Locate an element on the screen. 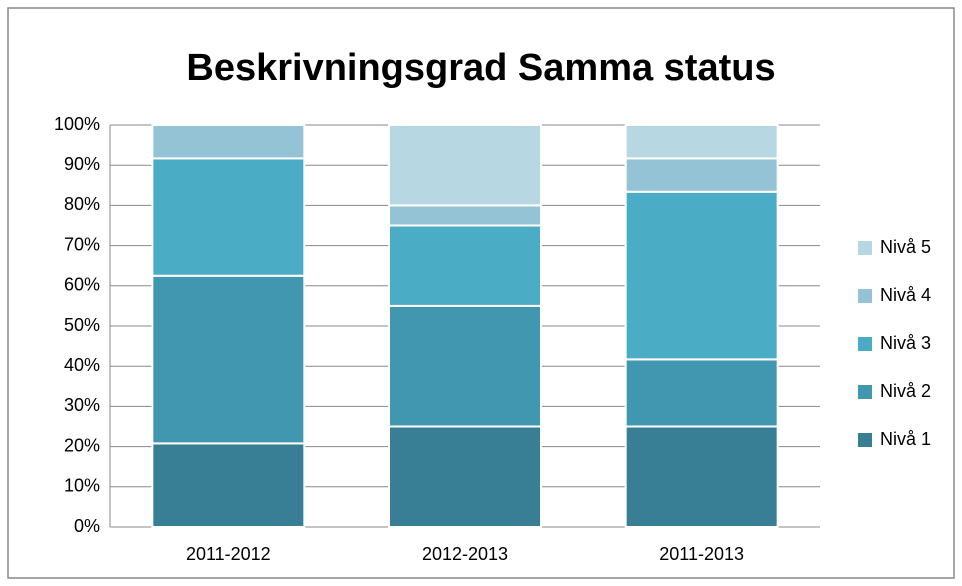  y-tick-label: 80% is located at coordinates (82, 204).